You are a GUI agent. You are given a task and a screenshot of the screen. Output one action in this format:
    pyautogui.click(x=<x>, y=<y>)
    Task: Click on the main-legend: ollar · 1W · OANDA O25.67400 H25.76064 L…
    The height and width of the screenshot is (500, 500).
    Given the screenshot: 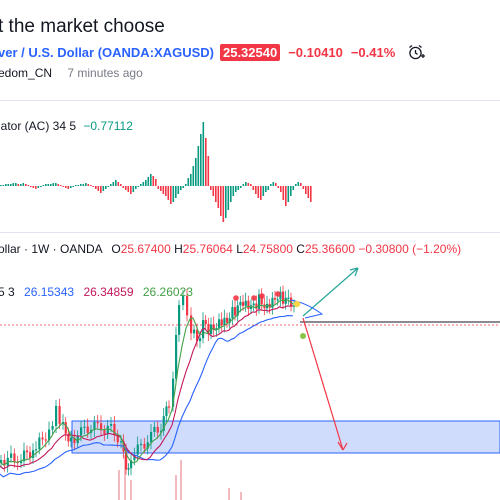 What is the action you would take?
    pyautogui.click(x=230, y=249)
    